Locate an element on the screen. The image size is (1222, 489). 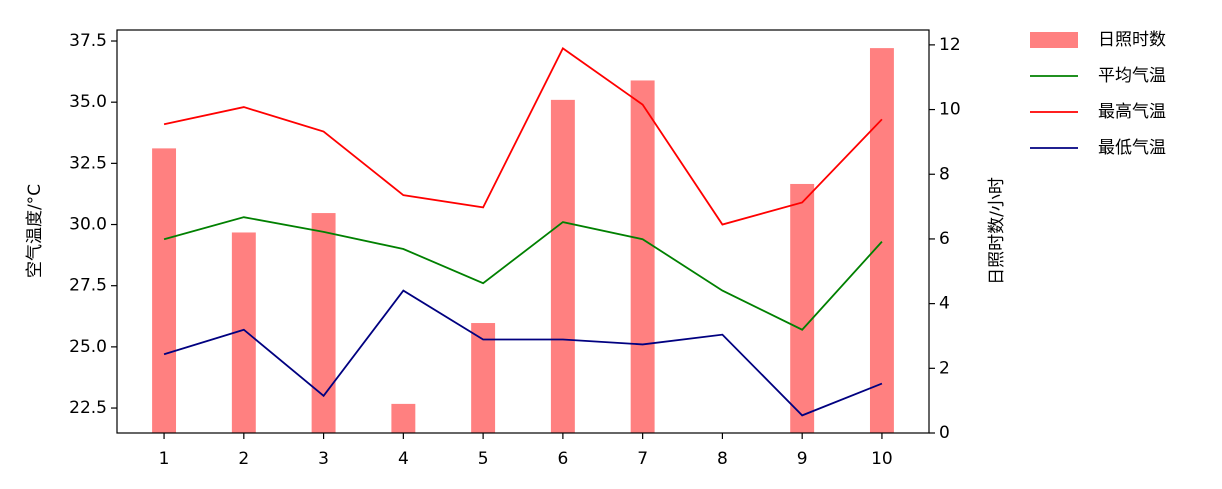
y2-tick-label: 0 is located at coordinates (944, 433).